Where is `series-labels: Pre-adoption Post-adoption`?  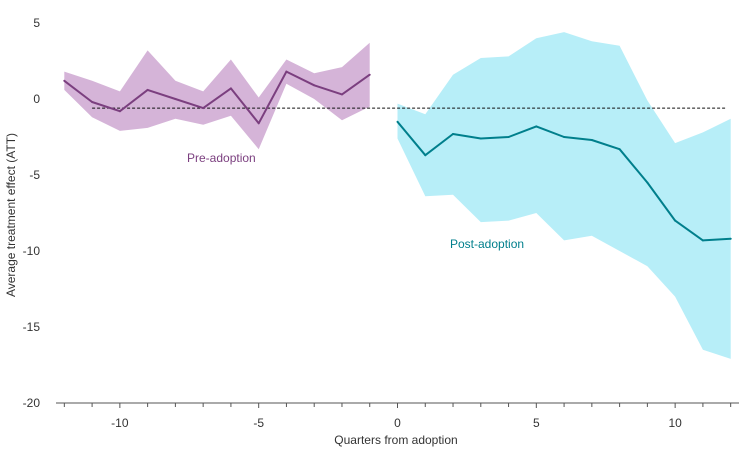
series-labels: Pre-adoption Post-adoption is located at coordinates (355, 201).